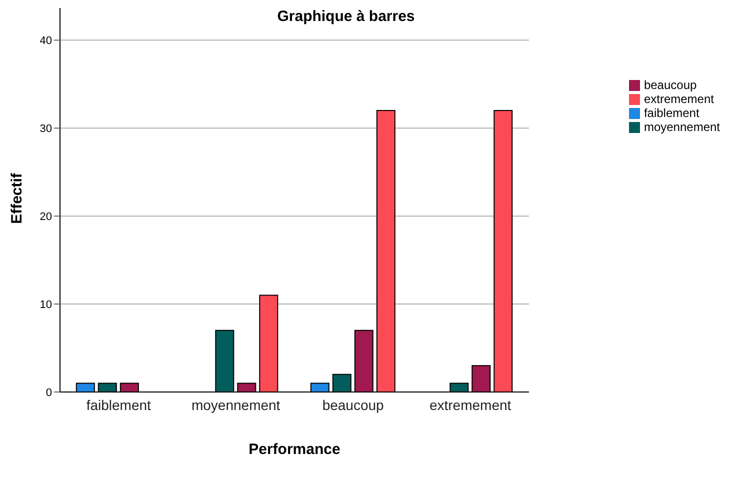 This screenshot has height=480, width=738. What do you see at coordinates (49, 392) in the screenshot?
I see `y-tick-label: 0` at bounding box center [49, 392].